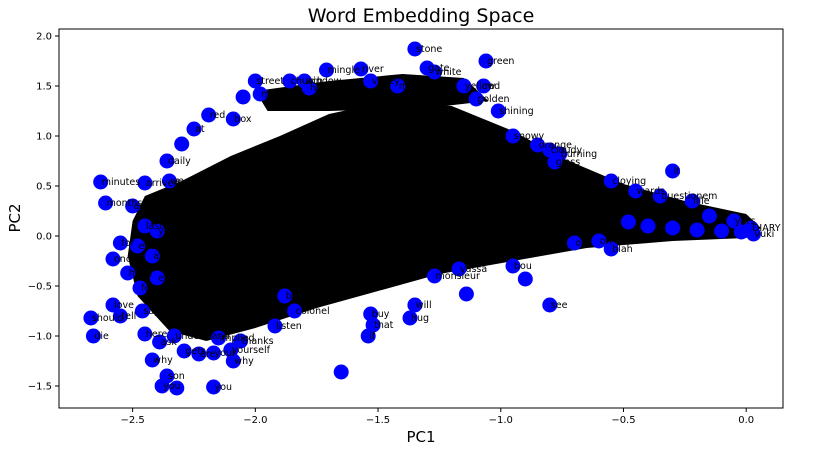 Image resolution: width=821 pixels, height=451 pixels. I want to click on point-label: implied, so click(237, 338).